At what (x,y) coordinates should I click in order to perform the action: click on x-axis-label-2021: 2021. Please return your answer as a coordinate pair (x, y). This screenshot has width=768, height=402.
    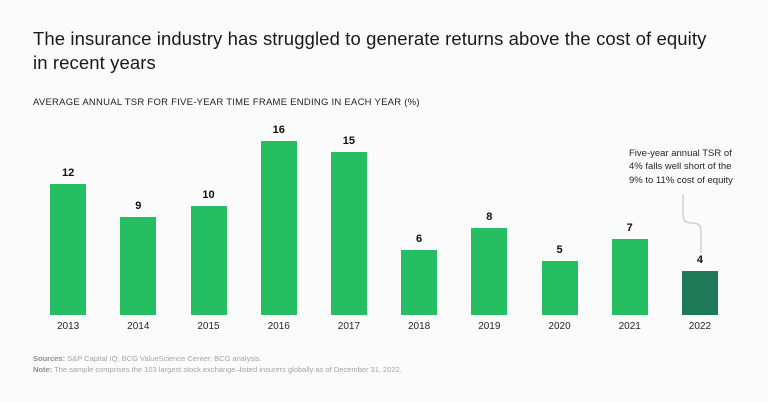
    Looking at the image, I should click on (629, 326).